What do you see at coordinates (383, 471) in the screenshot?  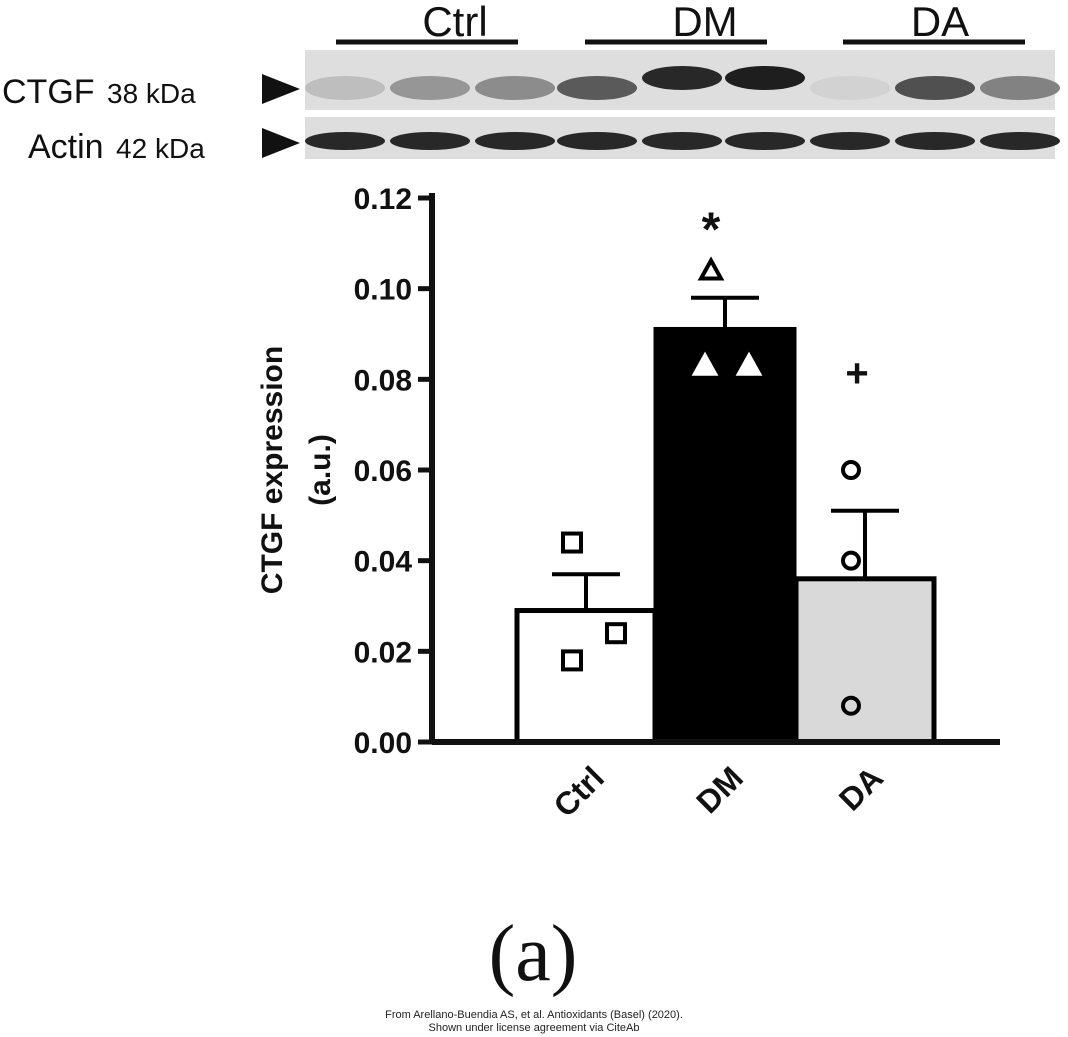 I see `y-tick-label: 0.06` at bounding box center [383, 471].